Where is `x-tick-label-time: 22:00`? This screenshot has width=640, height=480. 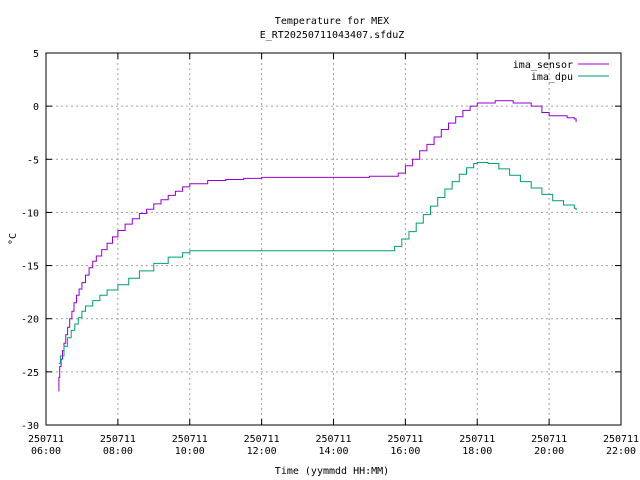 x-tick-label-time: 22:00 is located at coordinates (621, 451).